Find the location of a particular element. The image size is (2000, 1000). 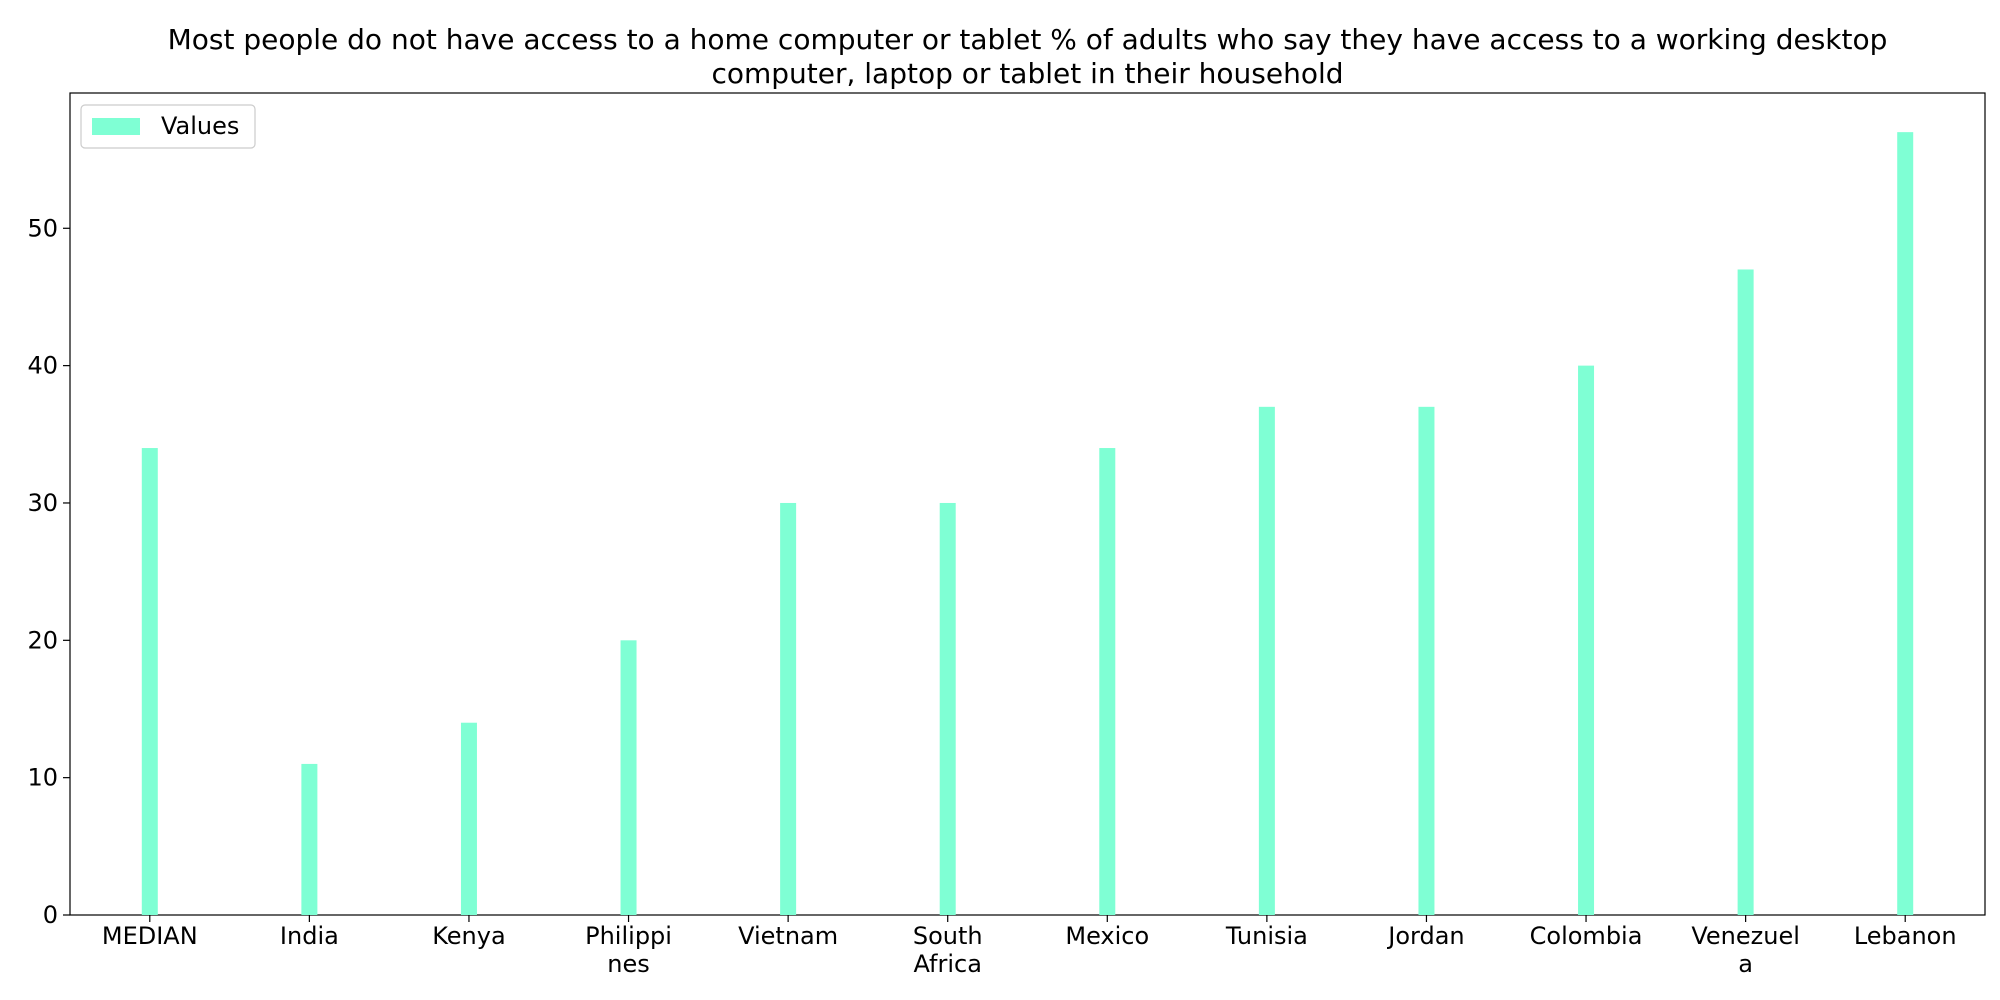

y-axis: 0 10 20 30 40 50 is located at coordinates (48, 571).